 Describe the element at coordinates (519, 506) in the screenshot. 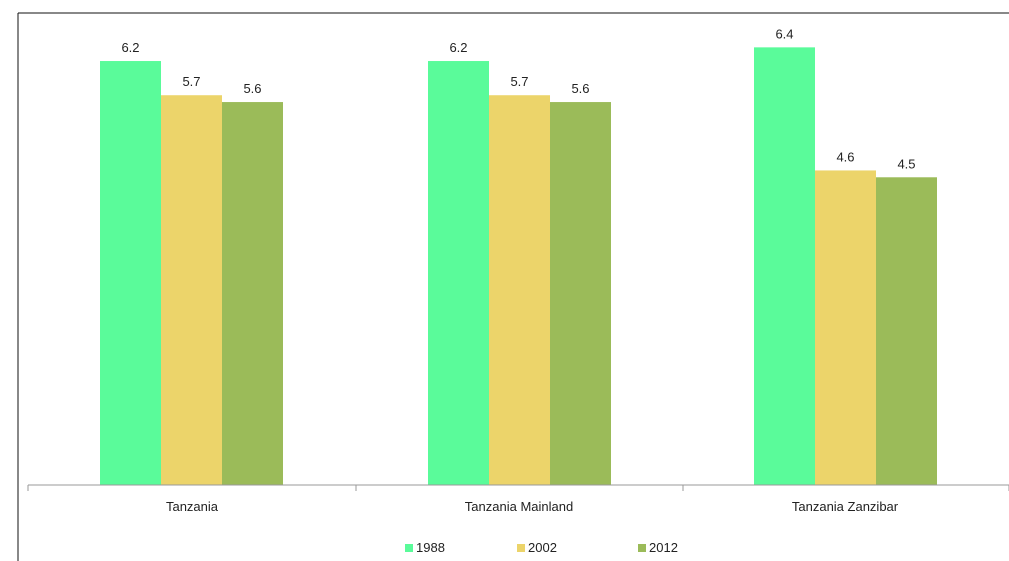

I see `category-label-tanzania-mainland: Tanzania Mainland` at that location.